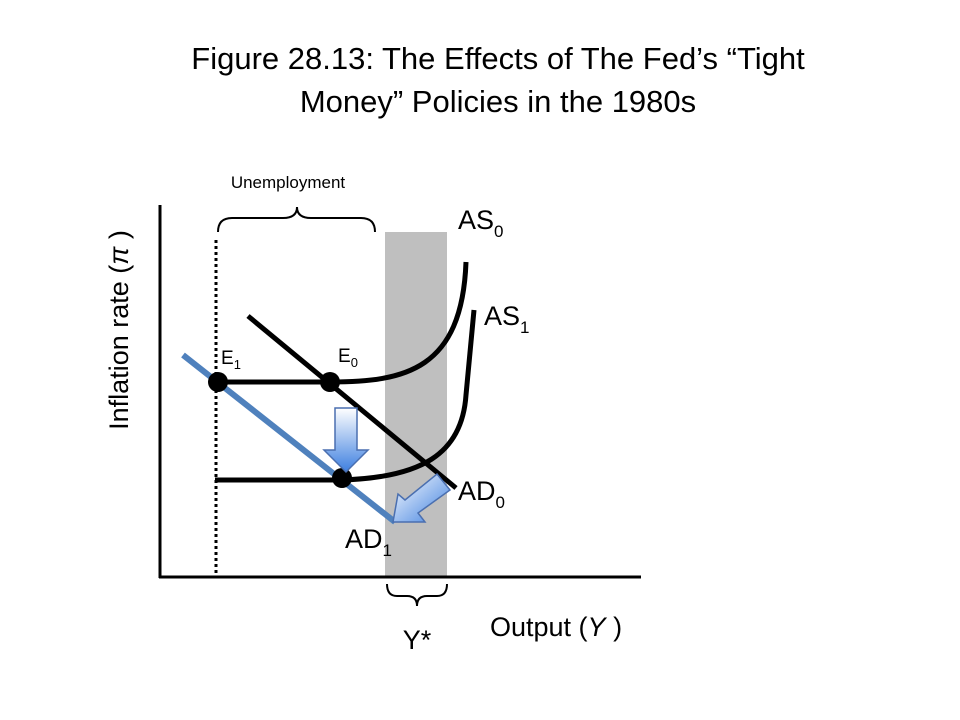 This screenshot has width=960, height=720. I want to click on x-axis-label: Output (Y ), so click(556, 627).